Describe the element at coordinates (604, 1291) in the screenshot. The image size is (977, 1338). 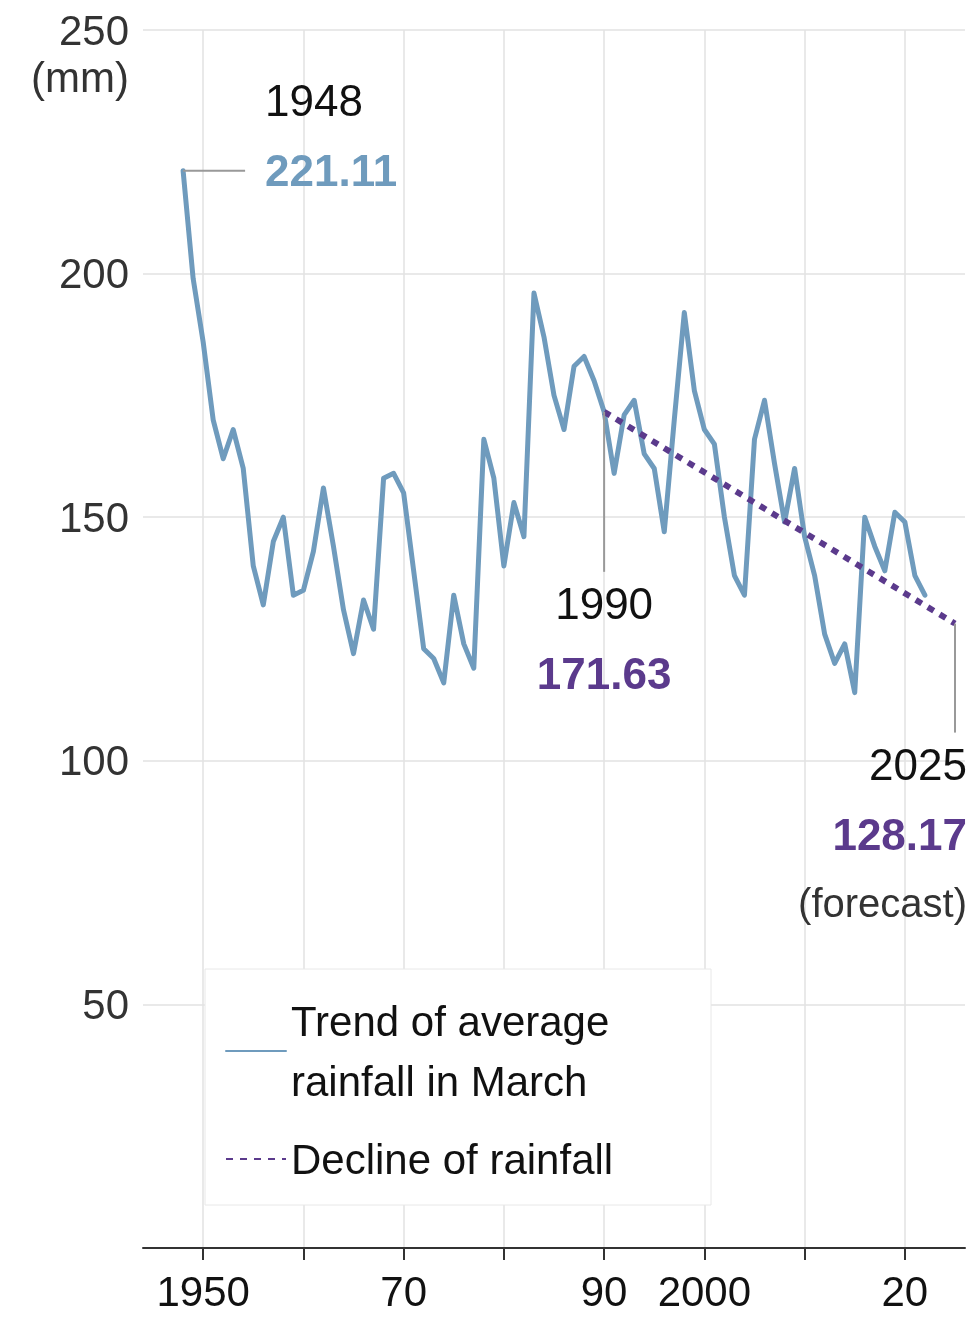
I see `x-tick-label: 90` at that location.